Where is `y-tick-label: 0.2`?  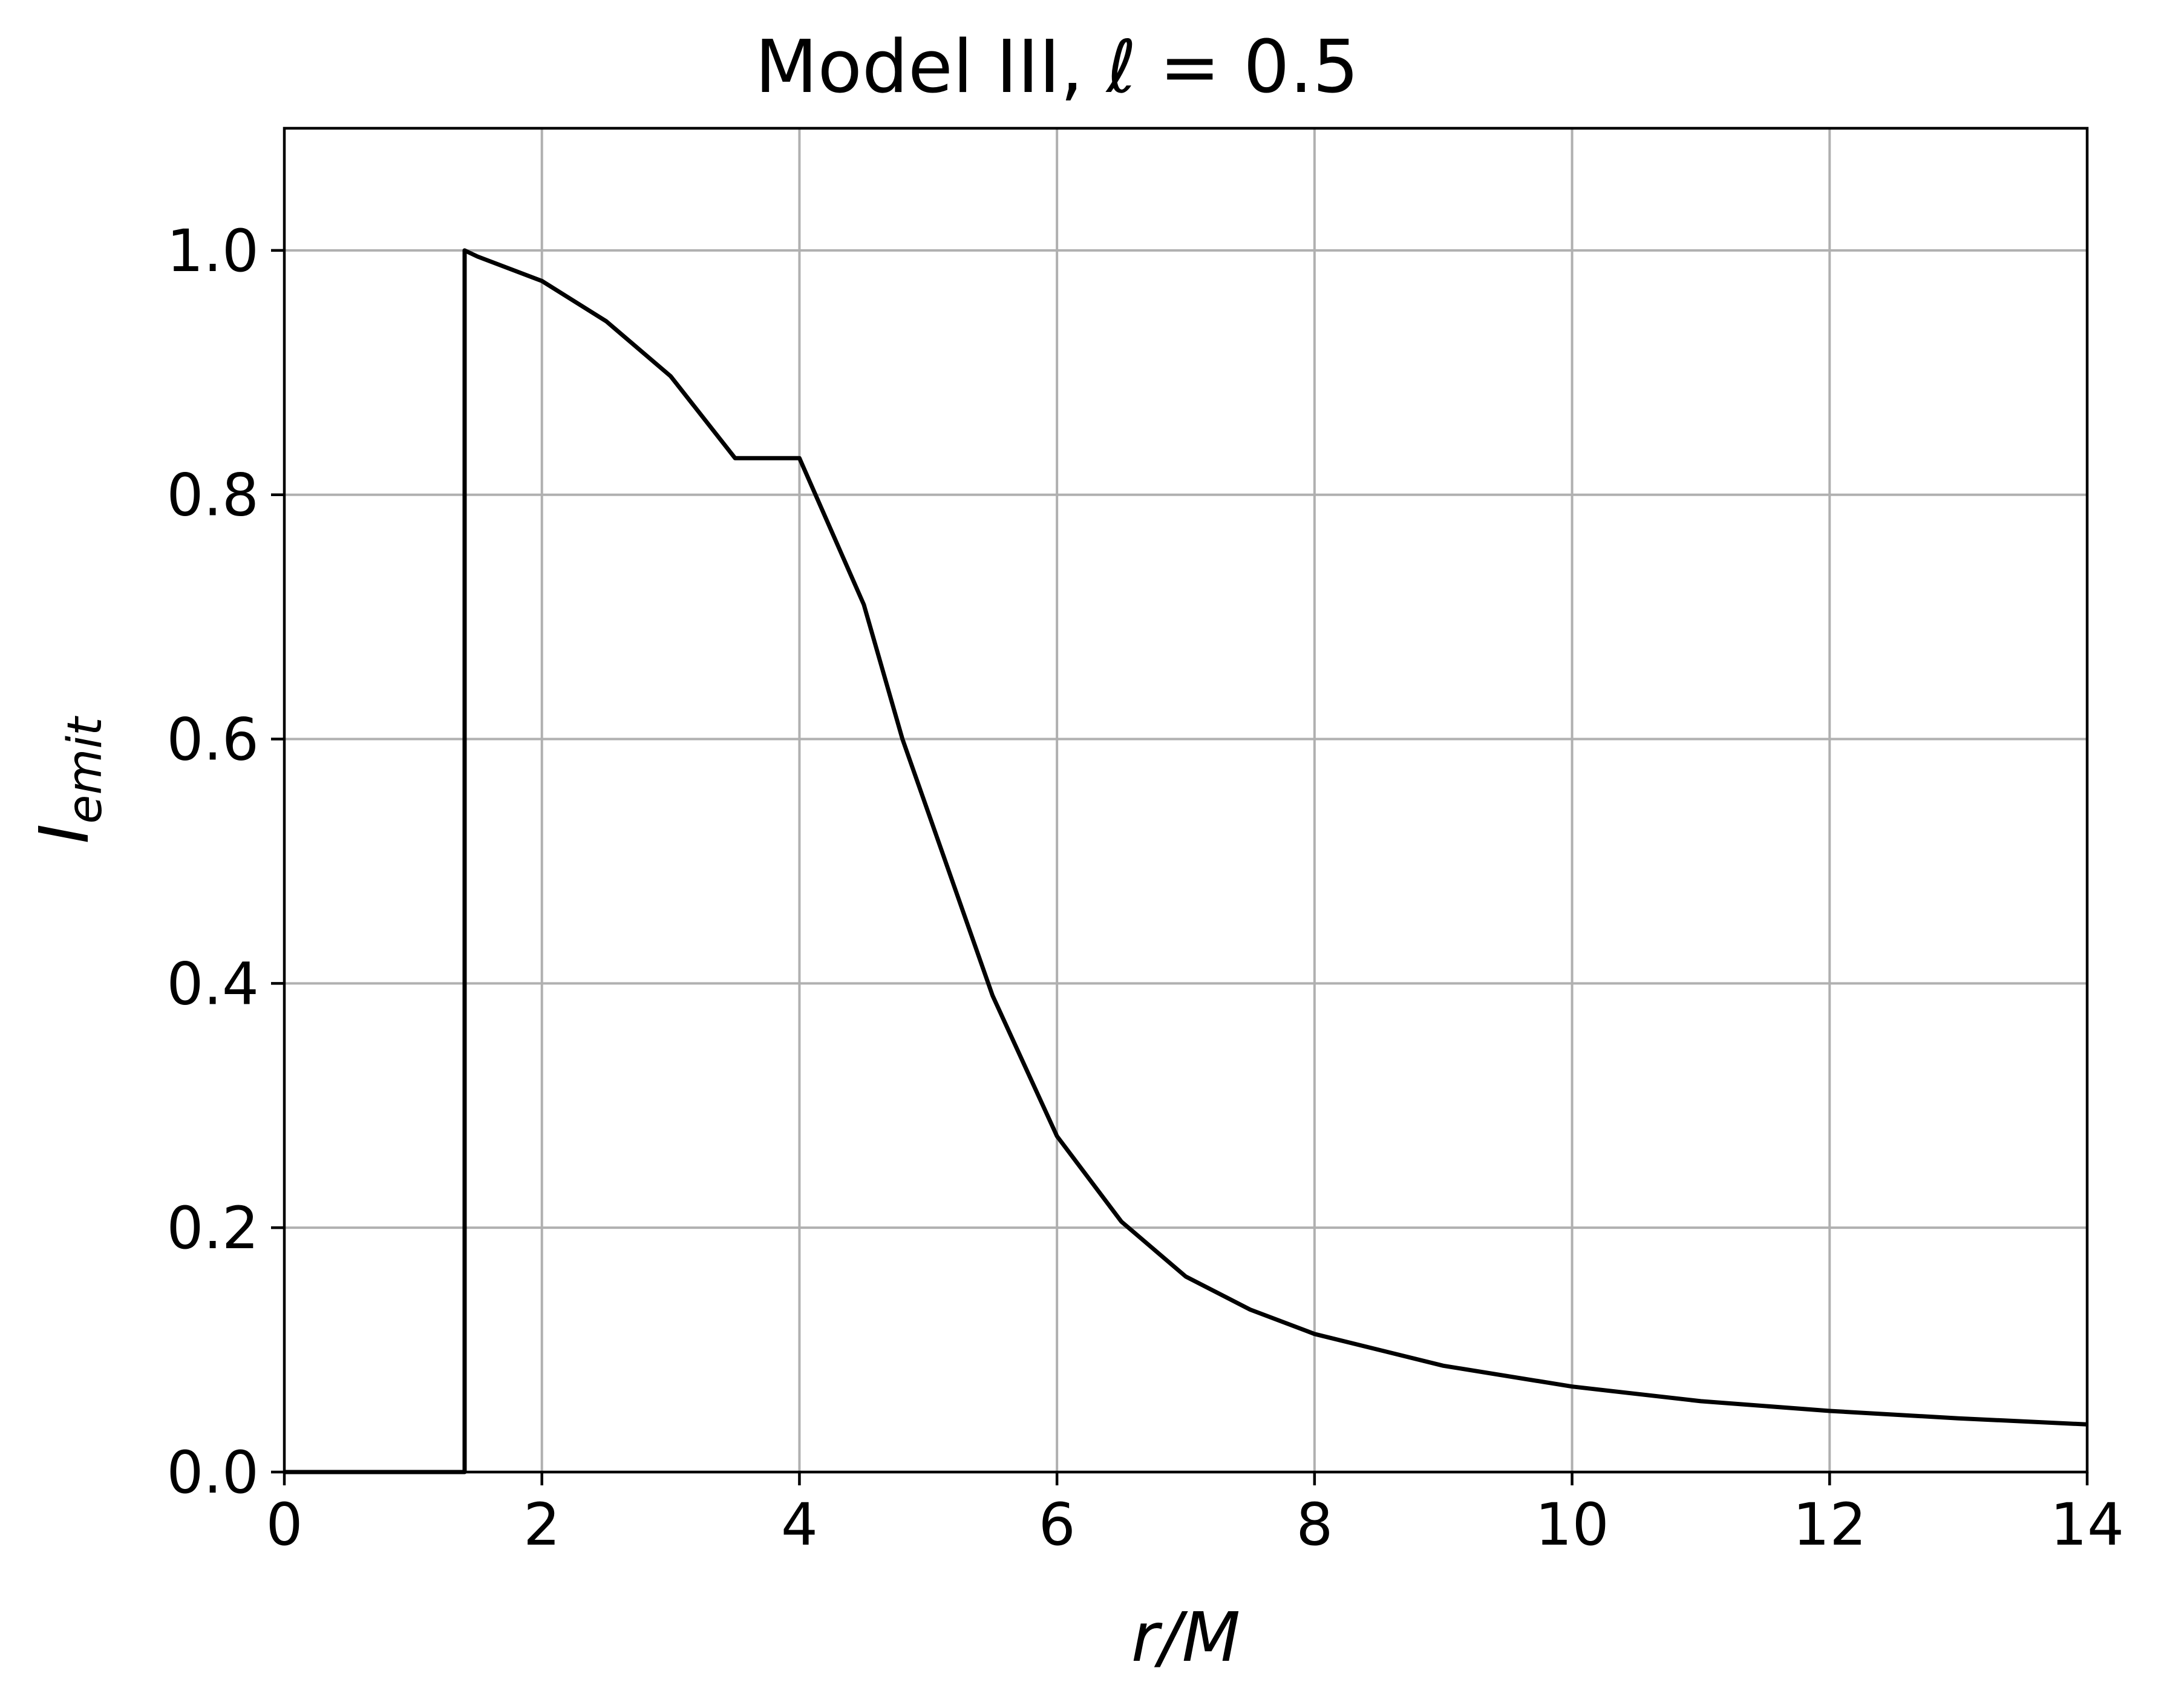 y-tick-label: 0.2 is located at coordinates (212, 1228).